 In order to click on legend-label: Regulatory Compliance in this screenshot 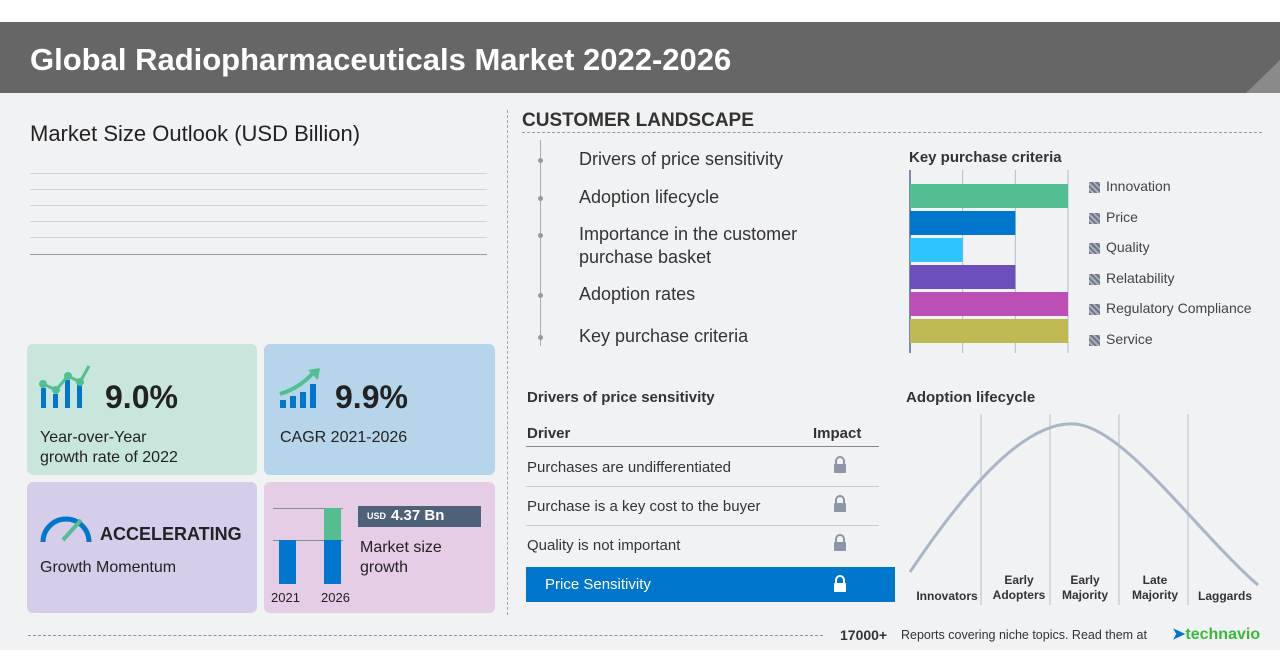, I will do `click(1179, 308)`.